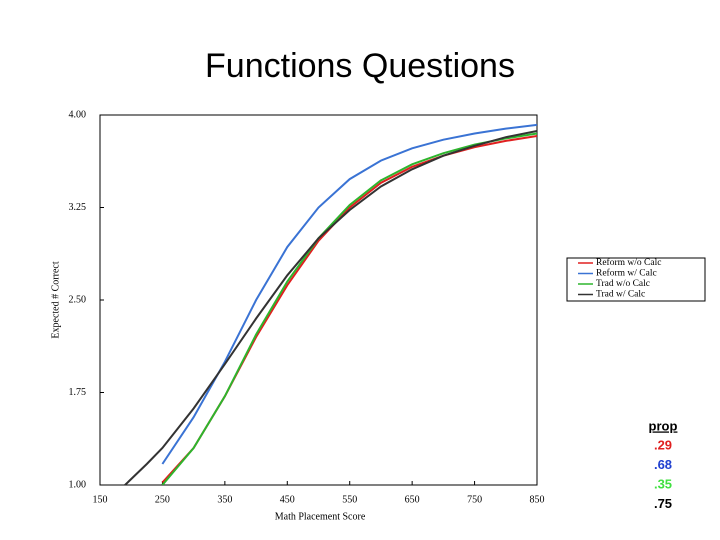 This screenshot has height=540, width=720. What do you see at coordinates (224, 499) in the screenshot?
I see `x-tick-label: 350` at bounding box center [224, 499].